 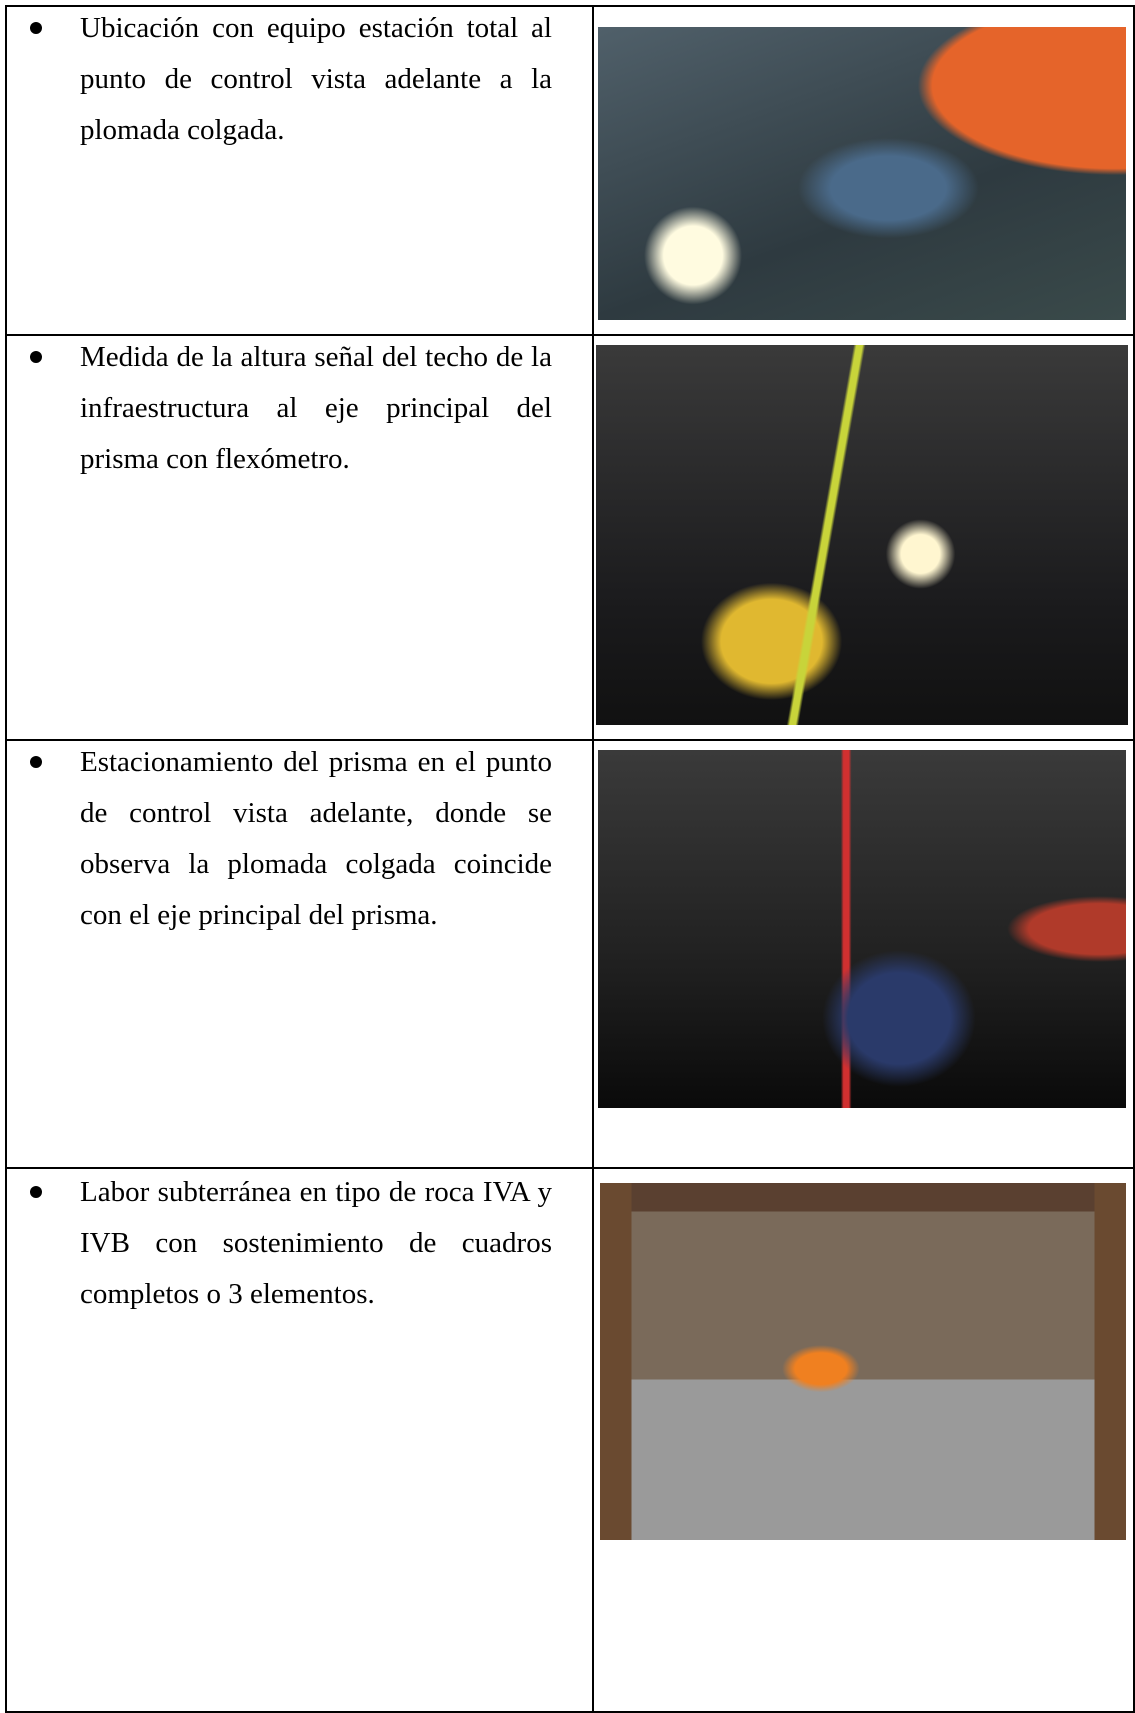 I want to click on photo-prism-measurement, so click(x=862, y=535).